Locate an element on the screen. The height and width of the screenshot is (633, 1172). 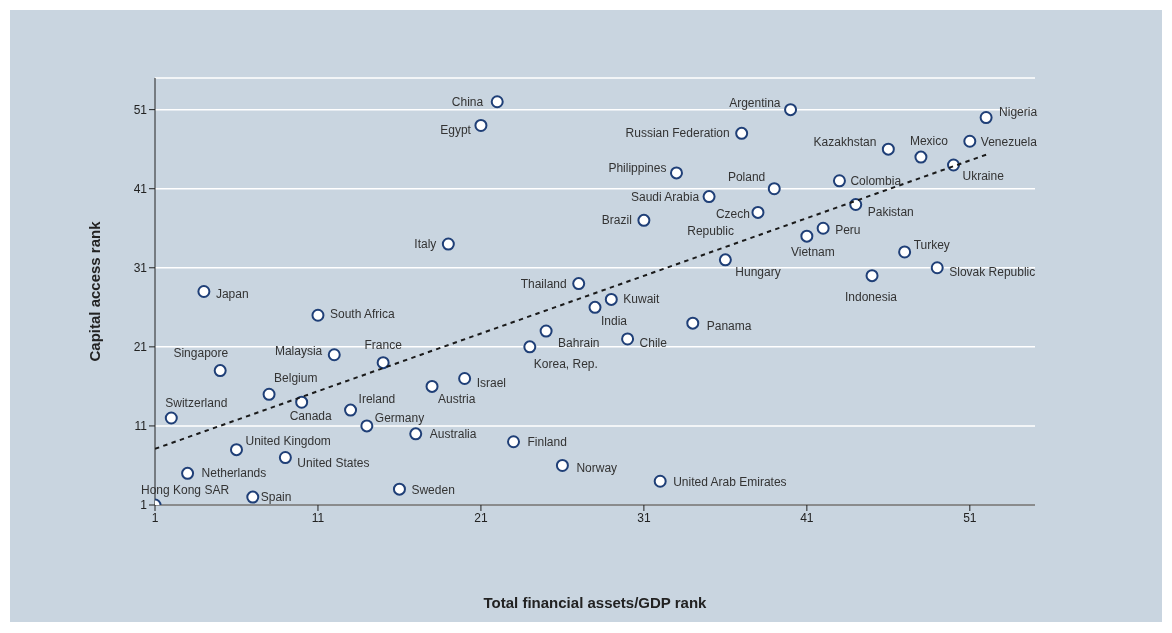
annotation: Singapore is located at coordinates (201, 352).